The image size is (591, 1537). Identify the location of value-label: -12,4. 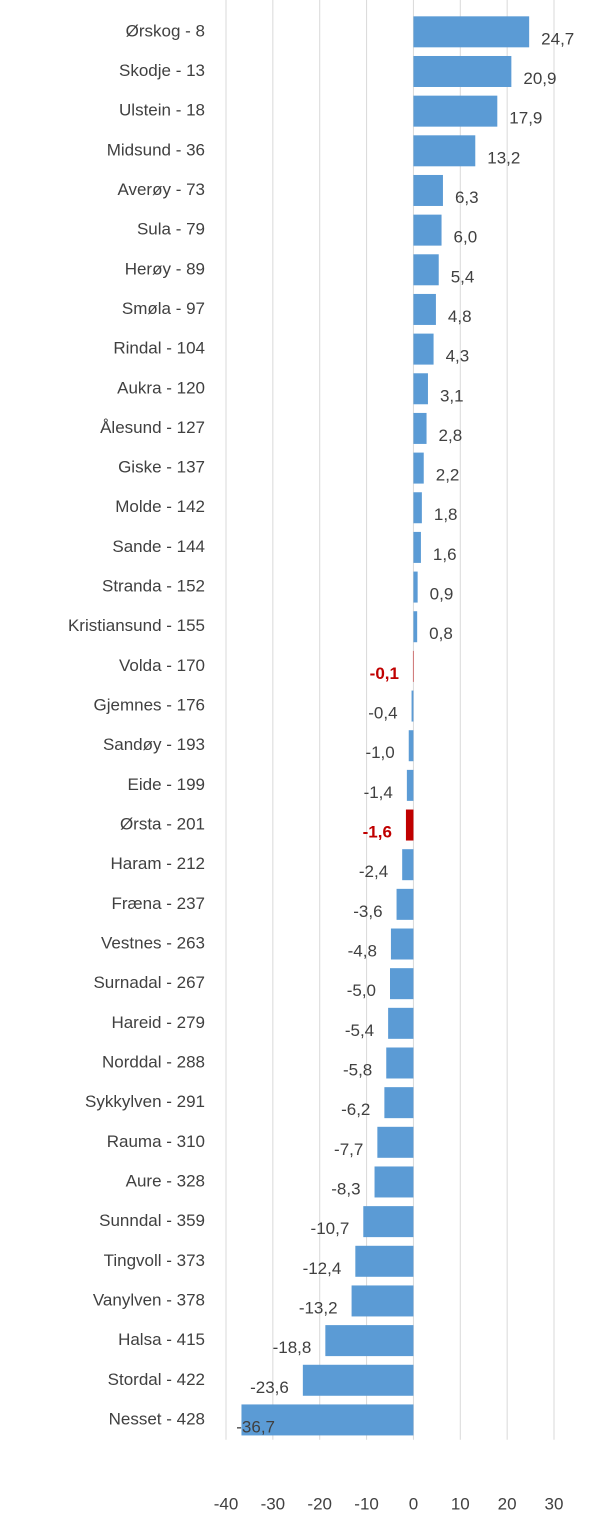
(322, 1268).